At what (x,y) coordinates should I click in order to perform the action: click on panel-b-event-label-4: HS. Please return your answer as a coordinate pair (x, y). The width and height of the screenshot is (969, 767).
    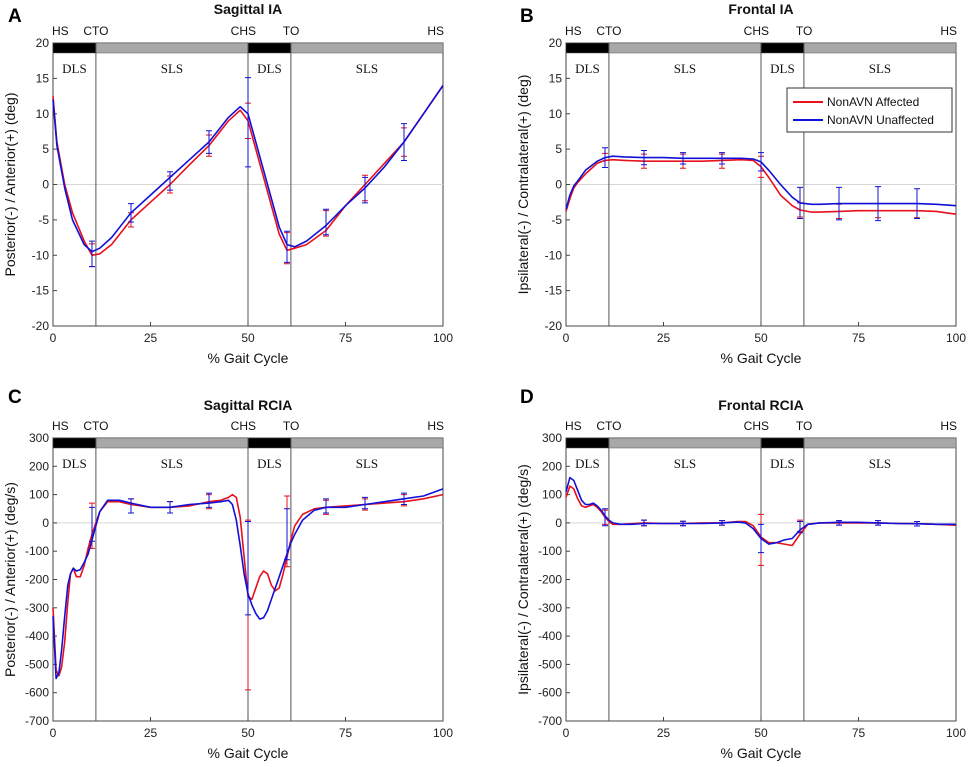
    Looking at the image, I should click on (948, 31).